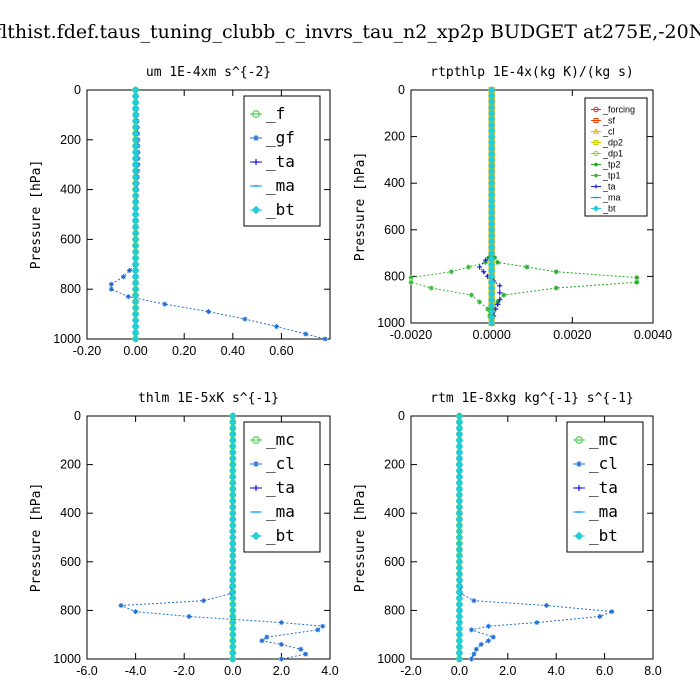  Describe the element at coordinates (459, 671) in the screenshot. I see `x-tick-label: 0.0` at that location.